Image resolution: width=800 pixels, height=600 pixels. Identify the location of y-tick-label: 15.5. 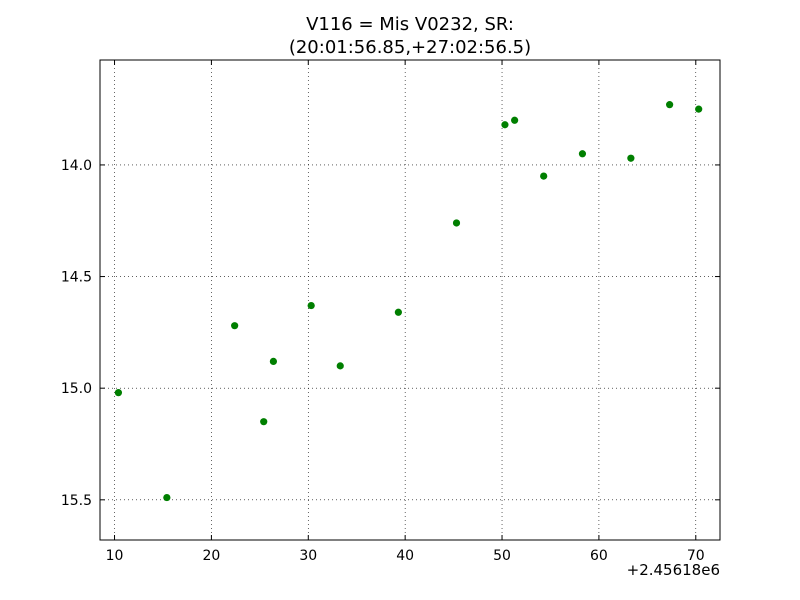
(76, 501).